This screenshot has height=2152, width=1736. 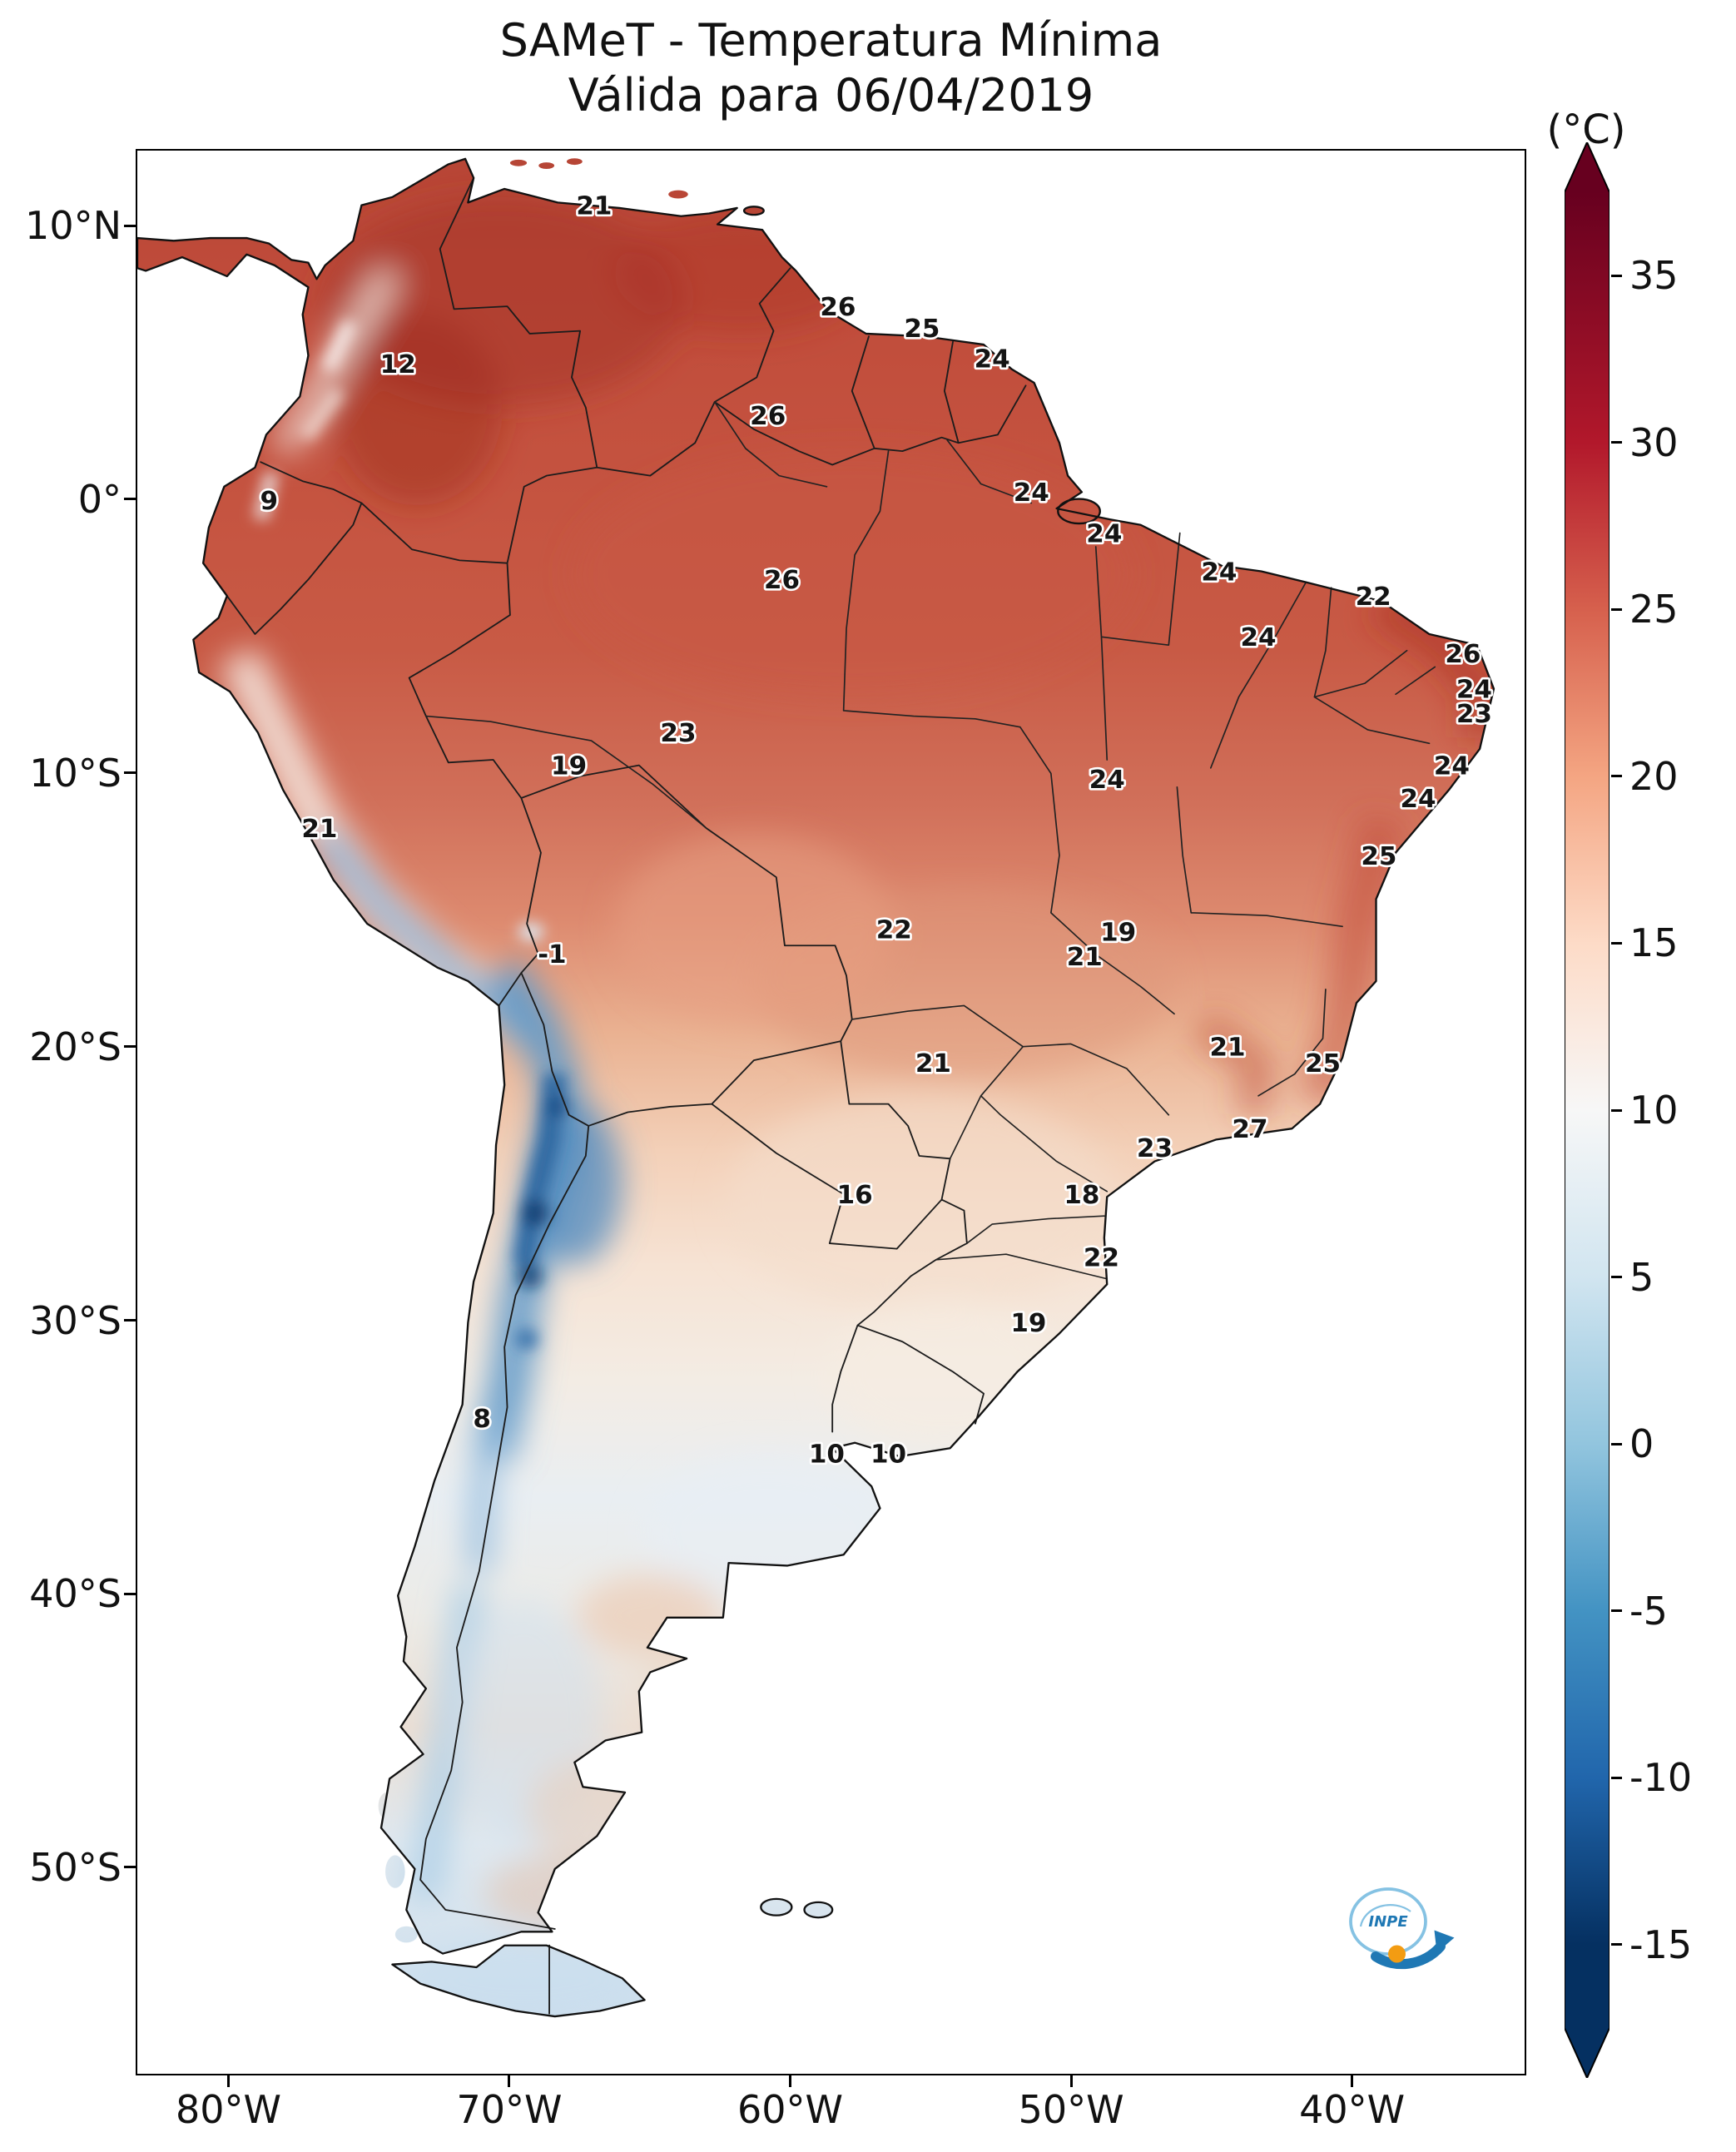 I want to click on colorbar-tick-label: -15, so click(x=1661, y=1944).